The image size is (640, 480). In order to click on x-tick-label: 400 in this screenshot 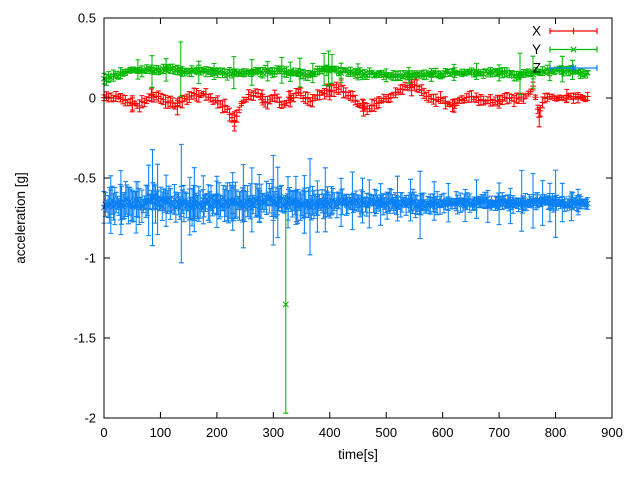, I will do `click(330, 432)`.